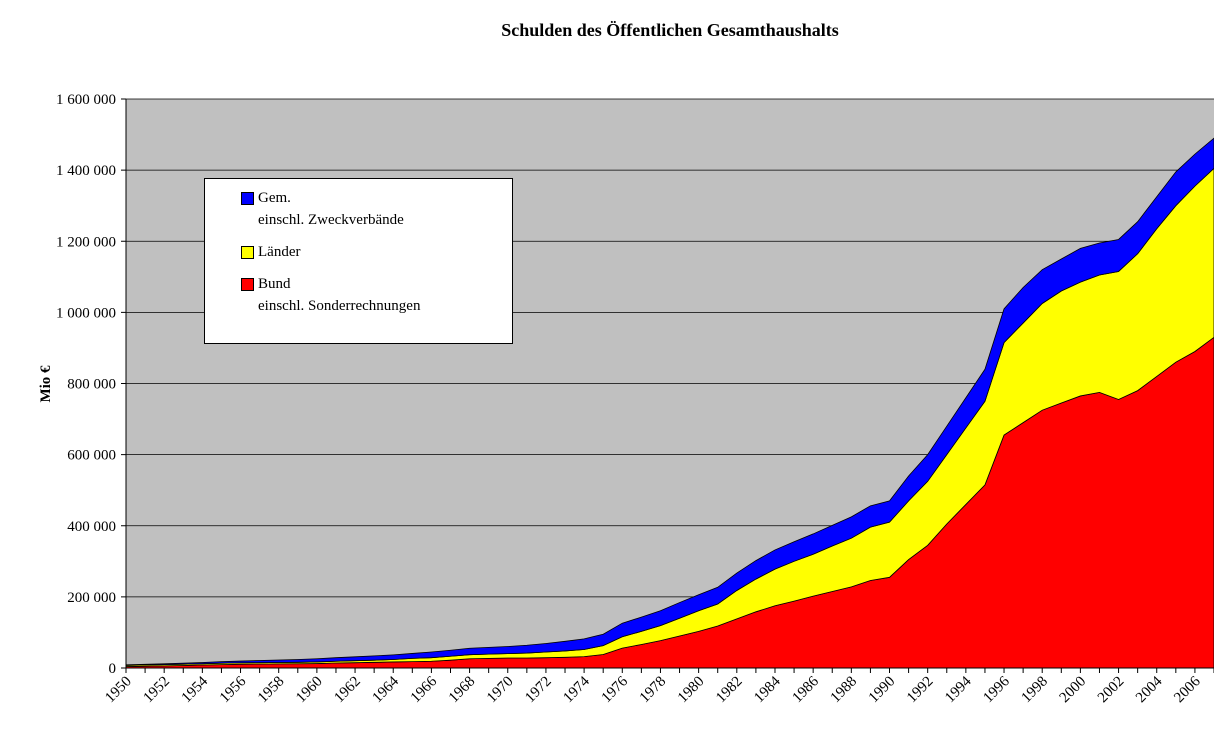  What do you see at coordinates (805, 689) in the screenshot?
I see `x-tick-label: 1986` at bounding box center [805, 689].